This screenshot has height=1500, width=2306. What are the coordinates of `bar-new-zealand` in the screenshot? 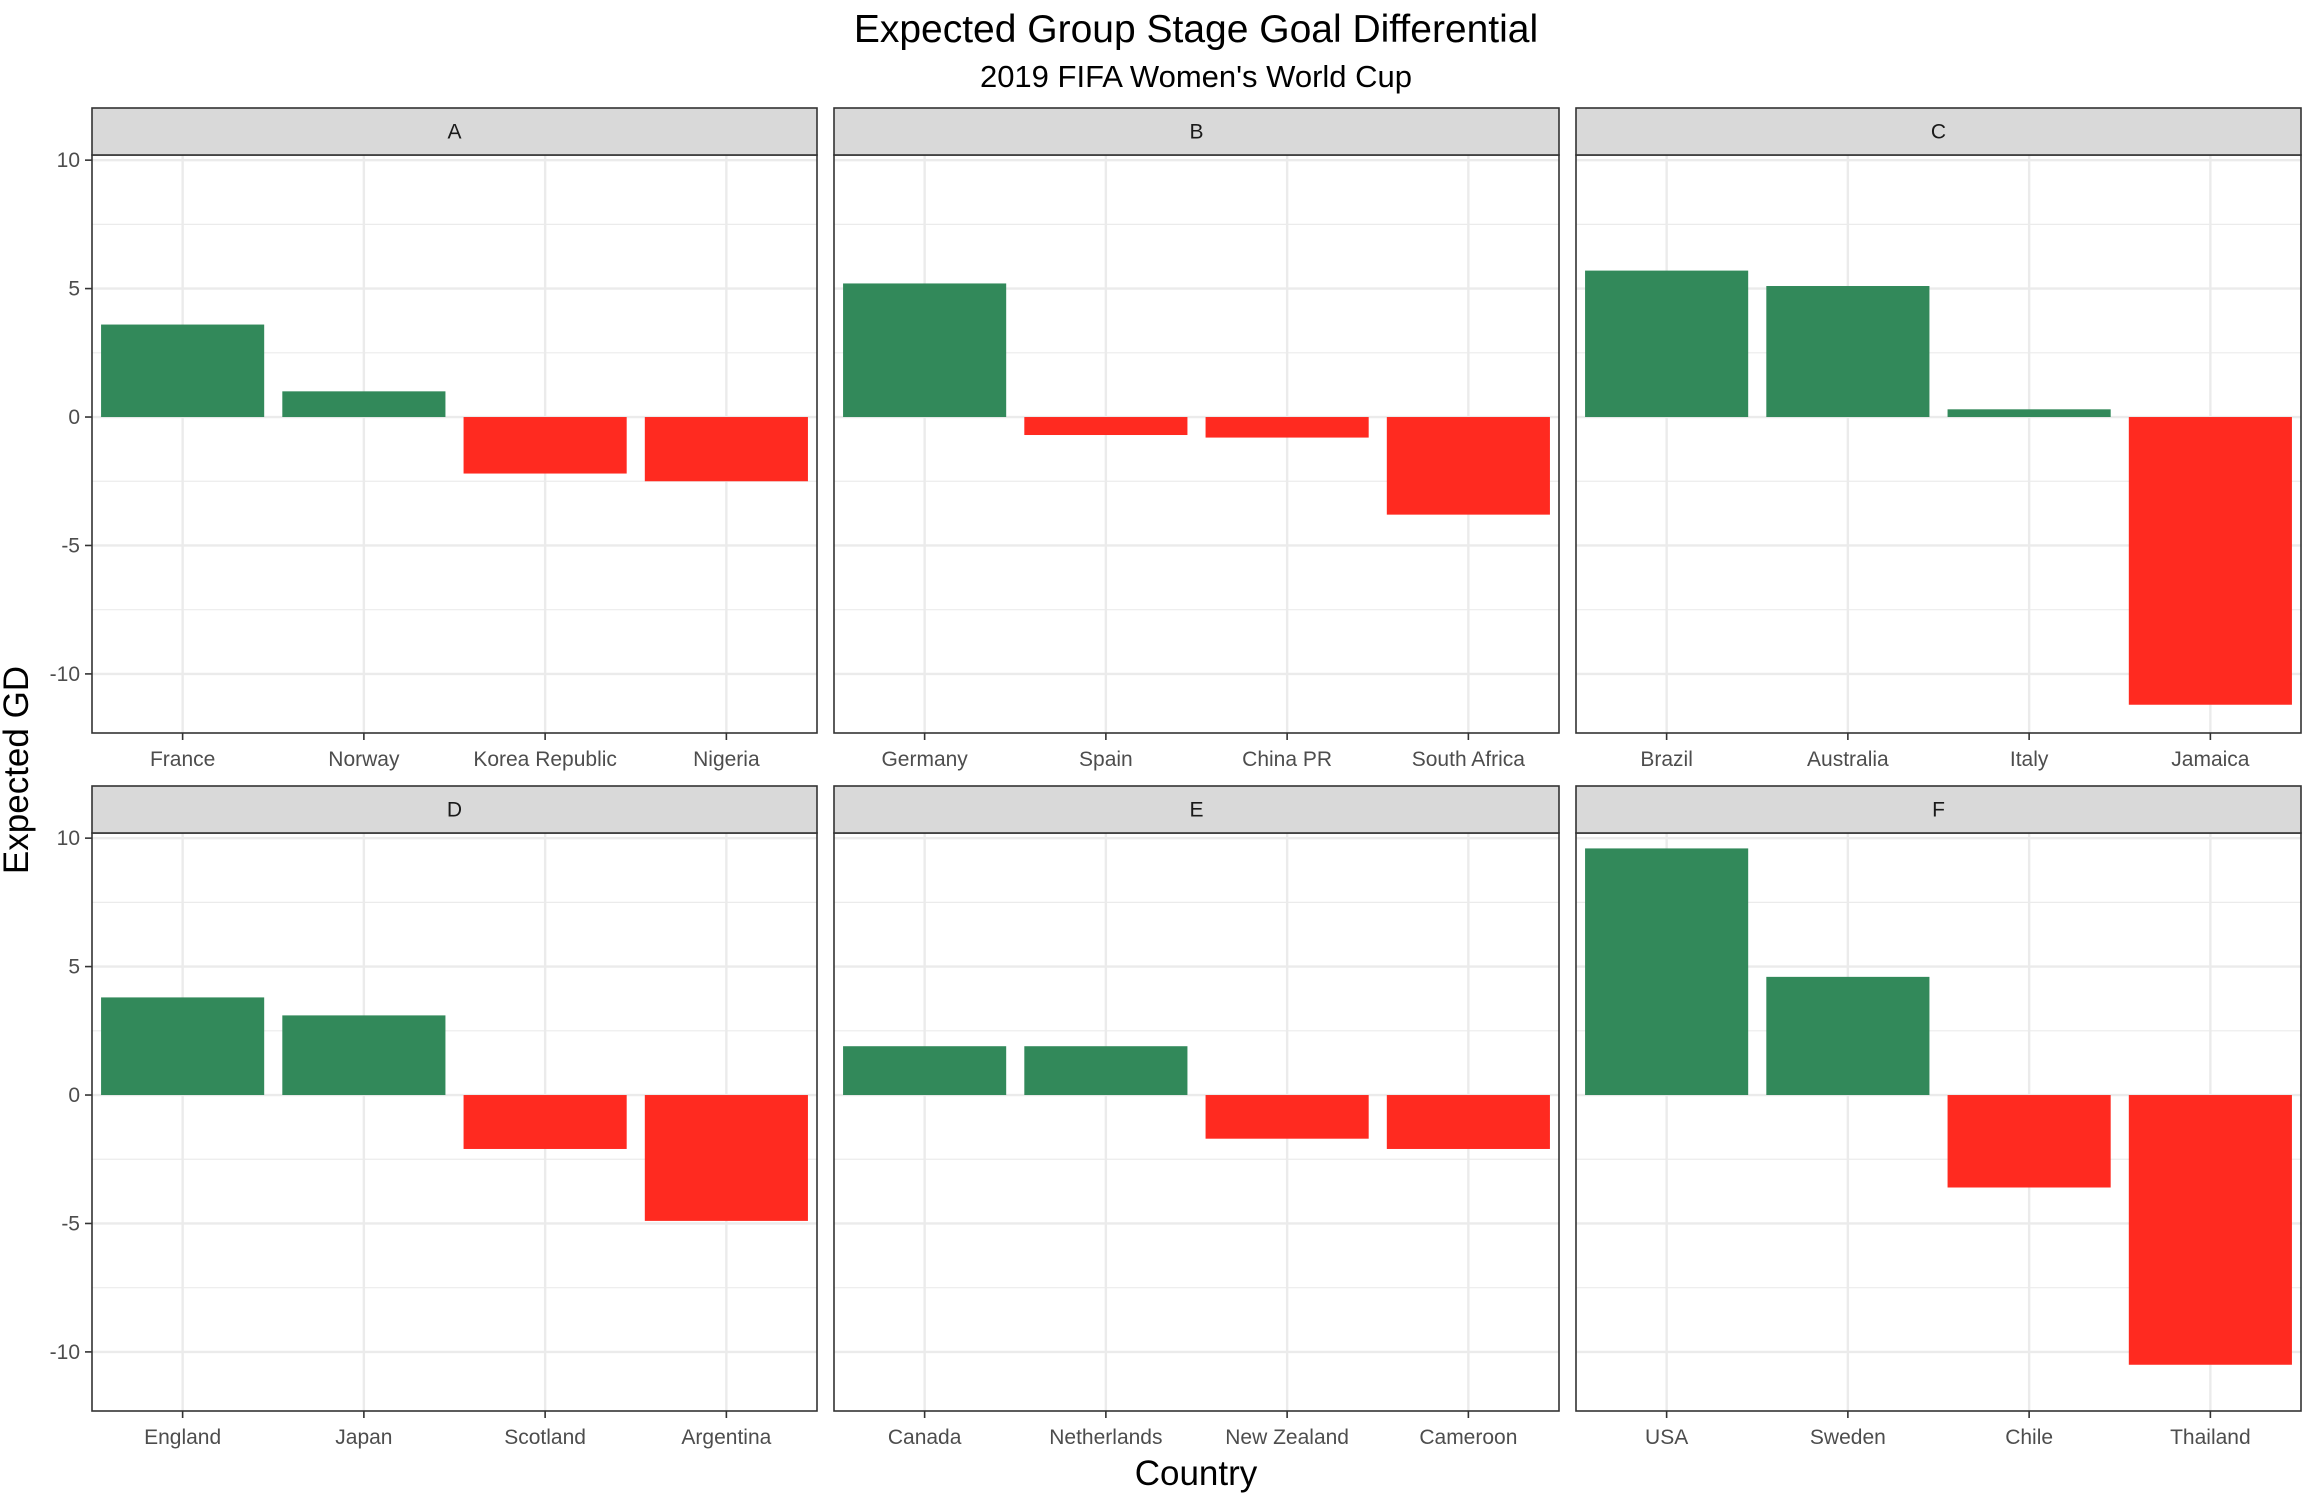 It's located at (1287, 1117).